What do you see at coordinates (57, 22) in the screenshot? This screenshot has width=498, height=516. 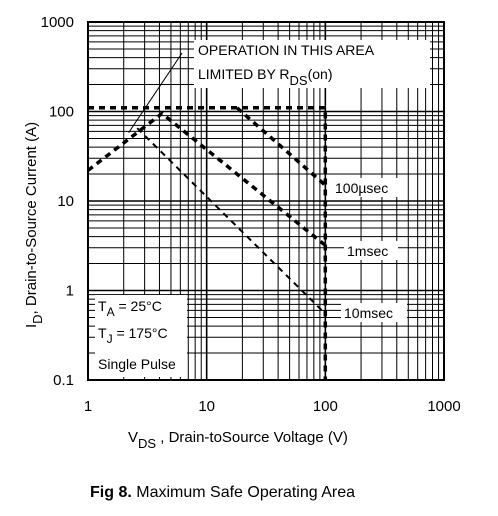 I see `y-tick-label: 1000` at bounding box center [57, 22].